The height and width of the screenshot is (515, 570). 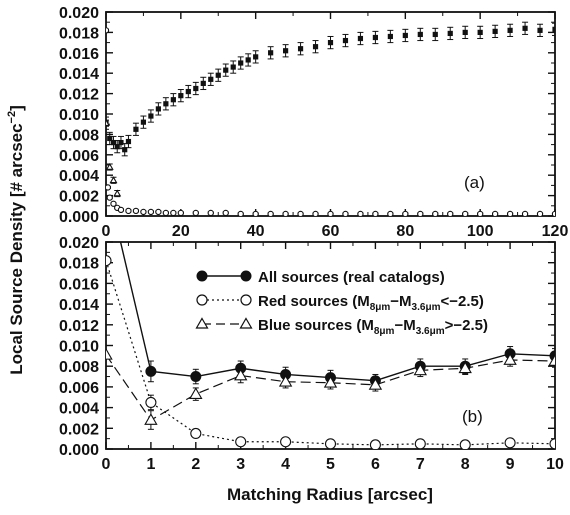 What do you see at coordinates (256, 231) in the screenshot?
I see `x-tick-label: 40` at bounding box center [256, 231].